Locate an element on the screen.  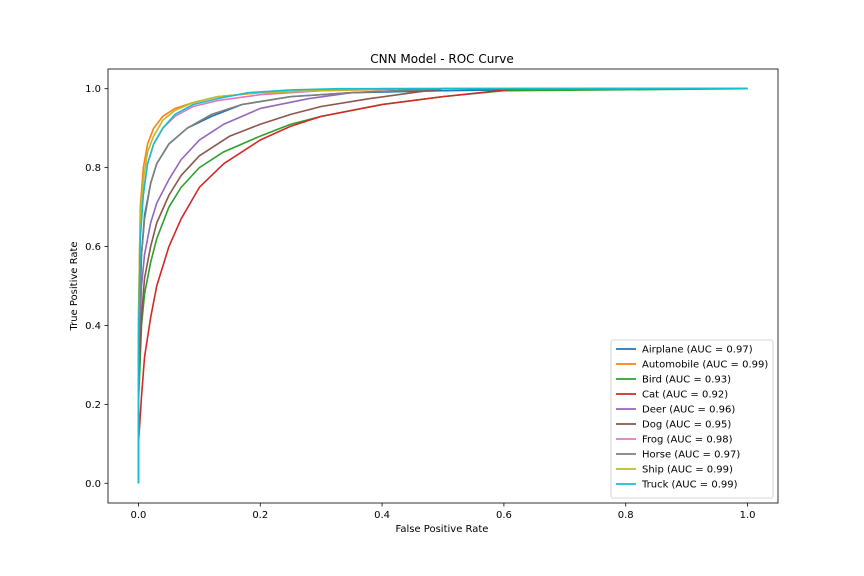
legend-entry-9: Truck (AUC = 0.99) is located at coordinates (689, 485).